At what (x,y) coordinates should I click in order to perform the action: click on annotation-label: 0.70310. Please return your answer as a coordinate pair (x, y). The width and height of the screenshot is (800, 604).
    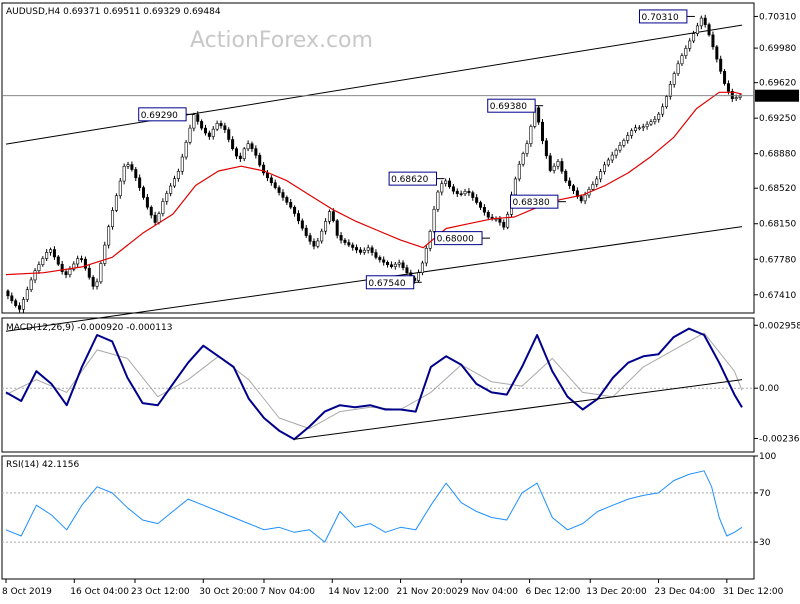
    Looking at the image, I should click on (659, 18).